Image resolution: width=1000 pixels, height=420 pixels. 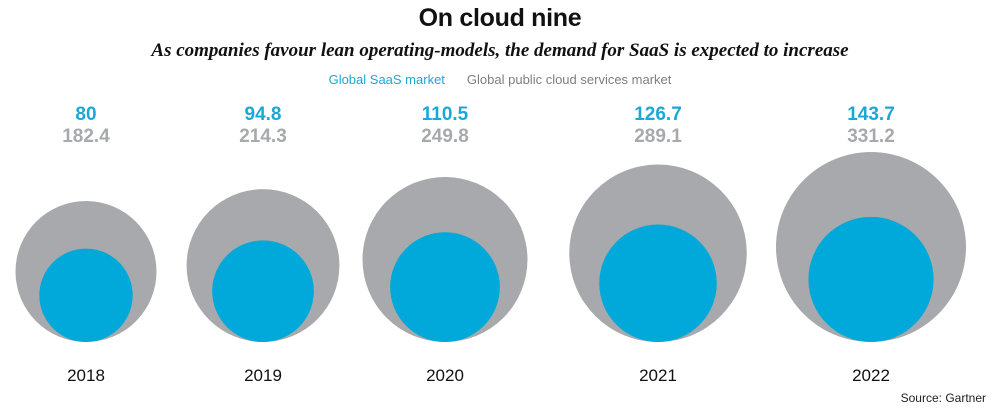 I want to click on saas-value-label-2019: 94.8, so click(x=263, y=114).